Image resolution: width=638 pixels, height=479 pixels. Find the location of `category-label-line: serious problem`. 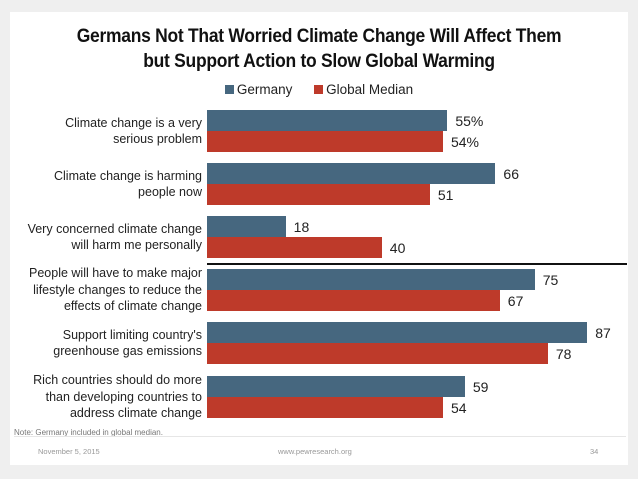

category-label-line: serious problem is located at coordinates (157, 139).